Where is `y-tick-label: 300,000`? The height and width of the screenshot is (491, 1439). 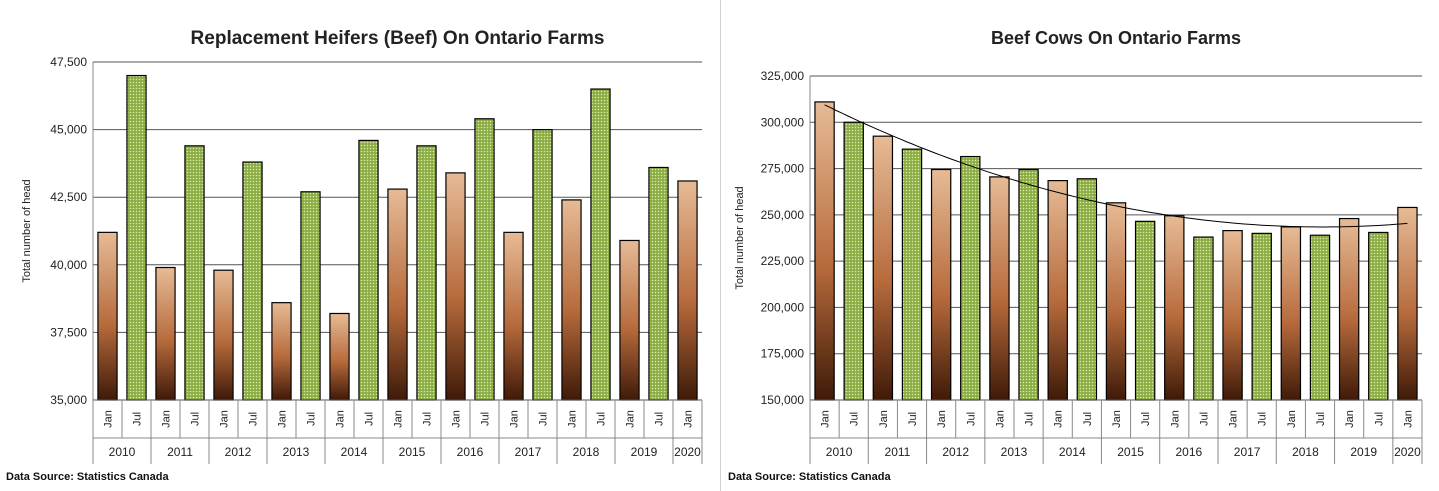
y-tick-label: 300,000 is located at coordinates (783, 122).